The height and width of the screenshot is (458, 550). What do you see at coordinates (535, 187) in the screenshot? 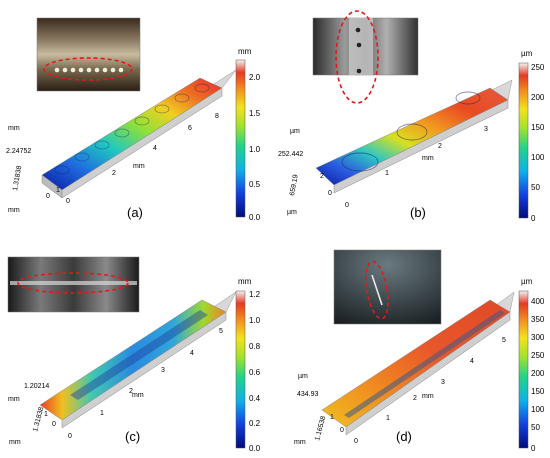
I see `colorbar-tick-b-4: 50` at bounding box center [535, 187].